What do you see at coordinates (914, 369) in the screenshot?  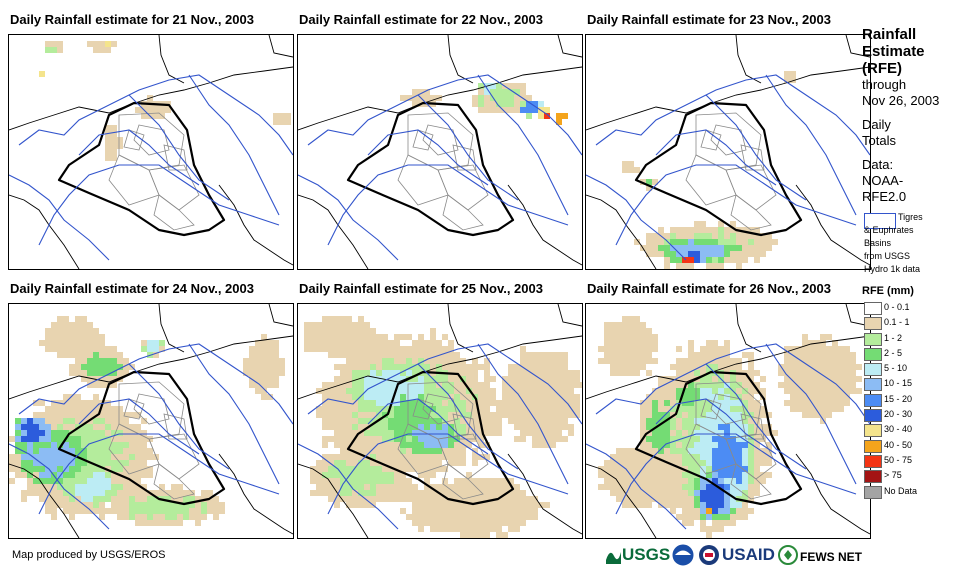 I see `legend-item: 5 - 10` at bounding box center [914, 369].